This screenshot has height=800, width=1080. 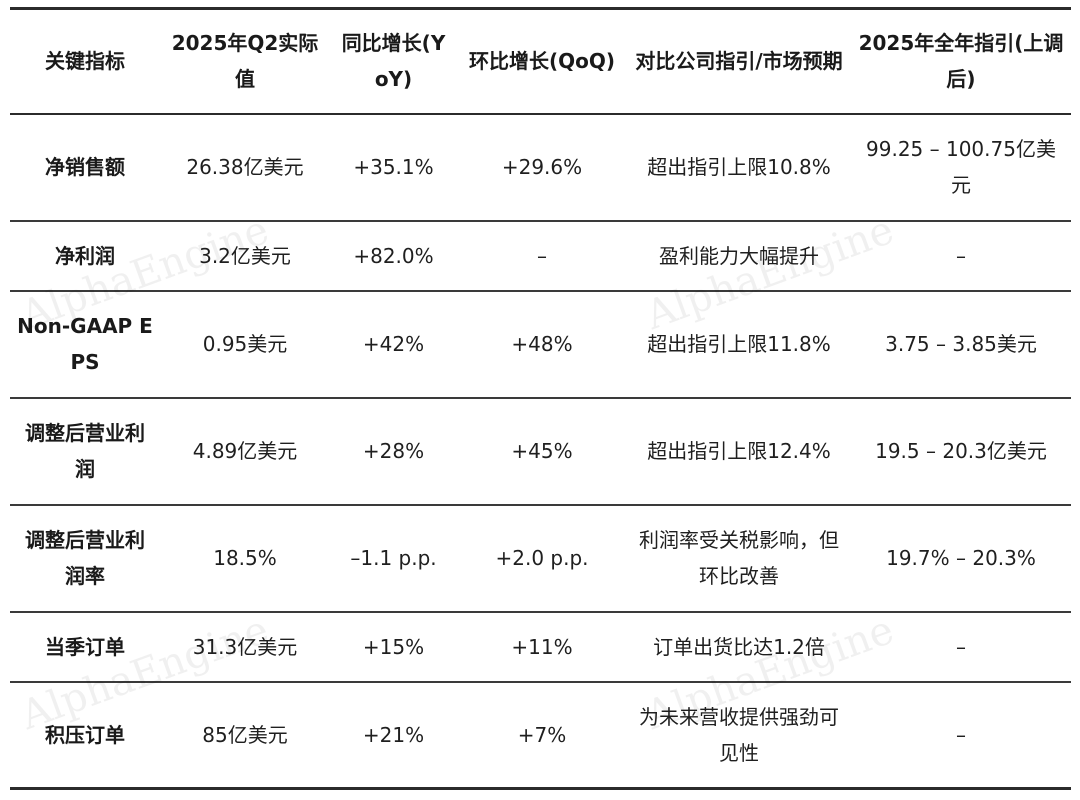 What do you see at coordinates (245, 167) in the screenshot?
I see `row-q2-value: 26.38亿美元` at bounding box center [245, 167].